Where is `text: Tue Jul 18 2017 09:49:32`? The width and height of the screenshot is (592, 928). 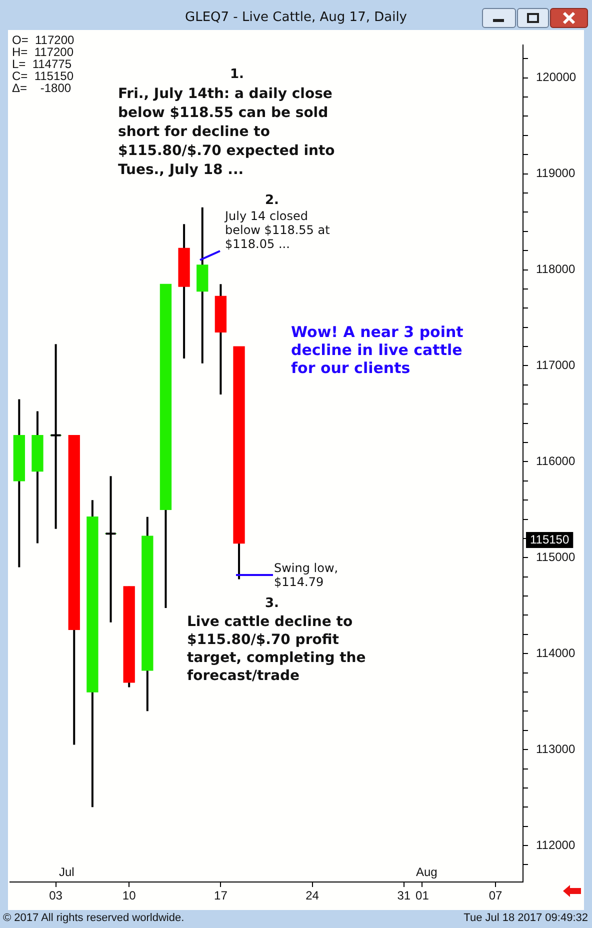
text: Tue Jul 18 2017 09:49:32 is located at coordinates (526, 918).